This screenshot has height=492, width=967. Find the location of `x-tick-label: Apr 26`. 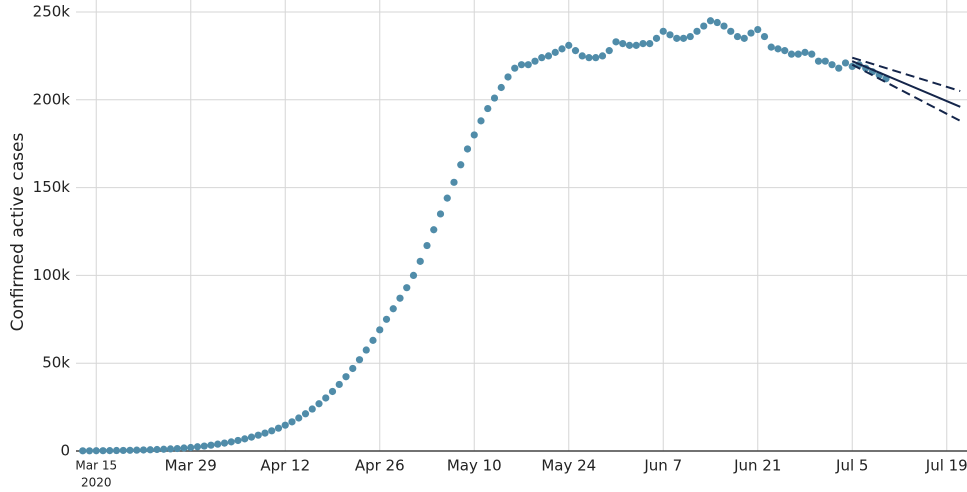

x-tick-label: Apr 26 is located at coordinates (380, 466).